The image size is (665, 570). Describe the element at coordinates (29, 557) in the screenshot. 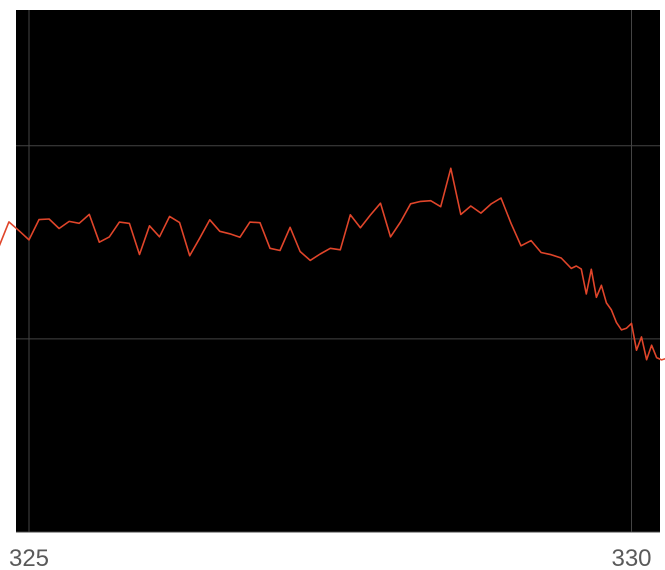

I see `x-tick-label-325: 325` at that location.